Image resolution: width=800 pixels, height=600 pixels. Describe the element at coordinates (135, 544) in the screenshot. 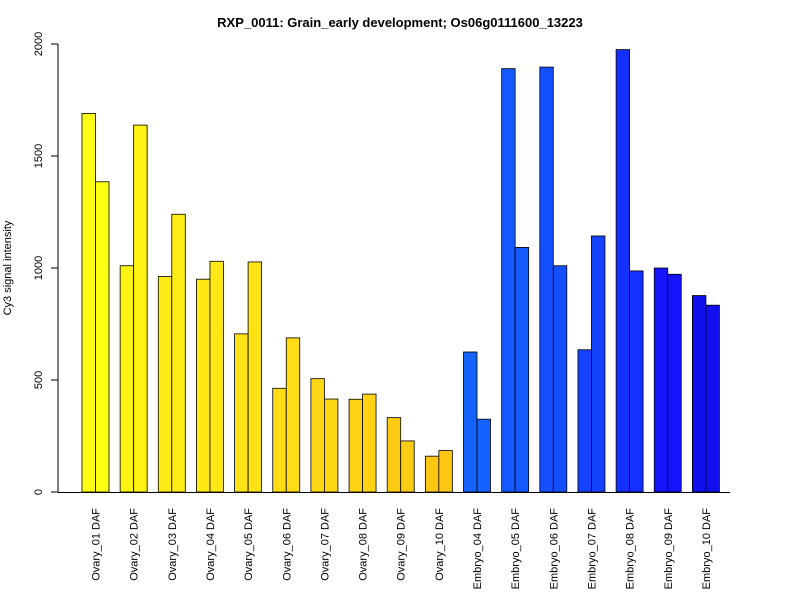

I see `x-tick-label: Ovary_02 DAF` at that location.